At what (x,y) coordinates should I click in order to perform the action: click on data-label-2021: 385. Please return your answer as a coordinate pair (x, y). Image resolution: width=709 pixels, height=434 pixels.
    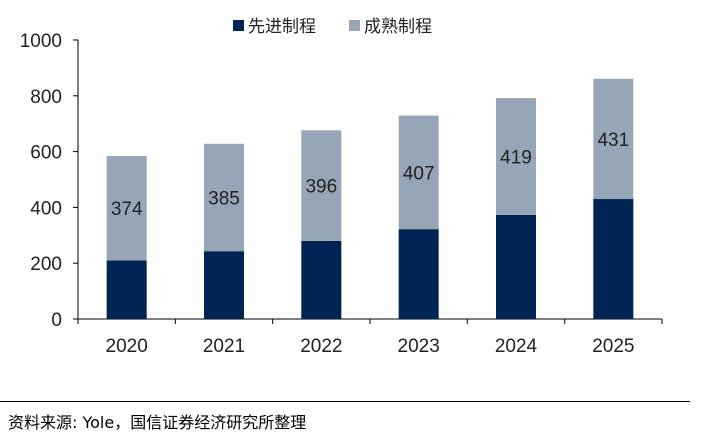
    Looking at the image, I should click on (224, 198).